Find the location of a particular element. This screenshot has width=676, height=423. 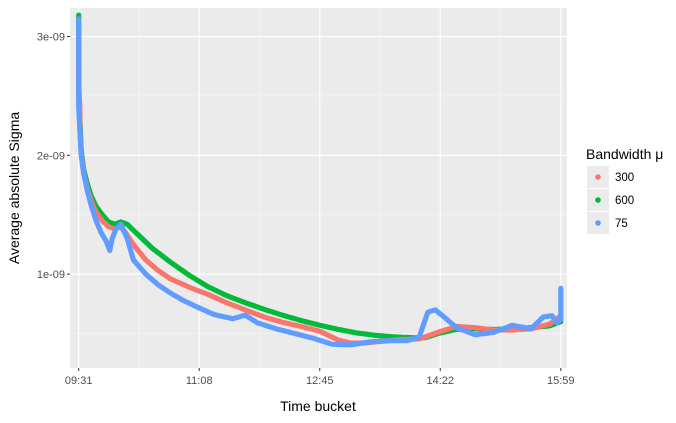

legend-entry-300: 300 is located at coordinates (610, 177).